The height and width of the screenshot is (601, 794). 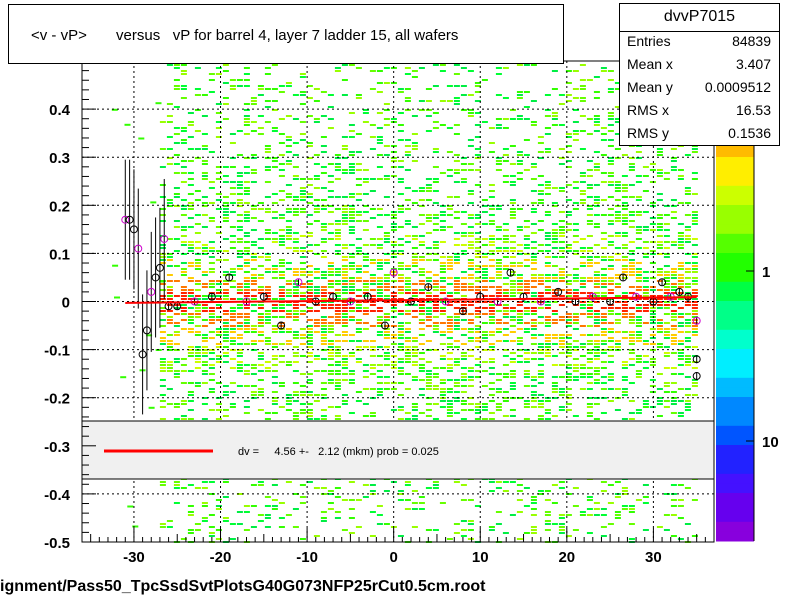 I want to click on y-tick-label: 0, so click(x=66, y=303).